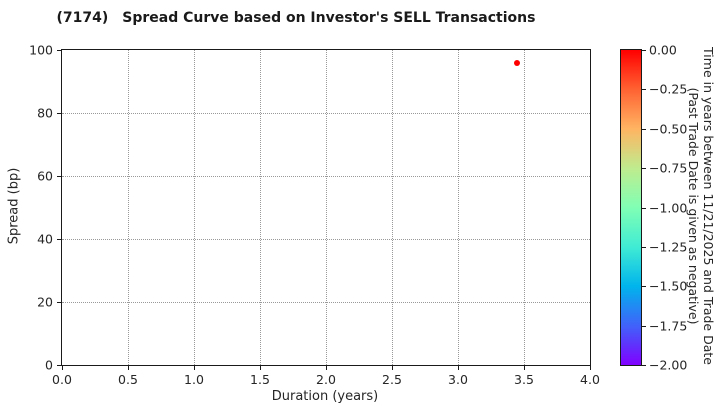  Describe the element at coordinates (668, 129) in the screenshot. I see `colorbar-tick-label: −0.50` at that location.